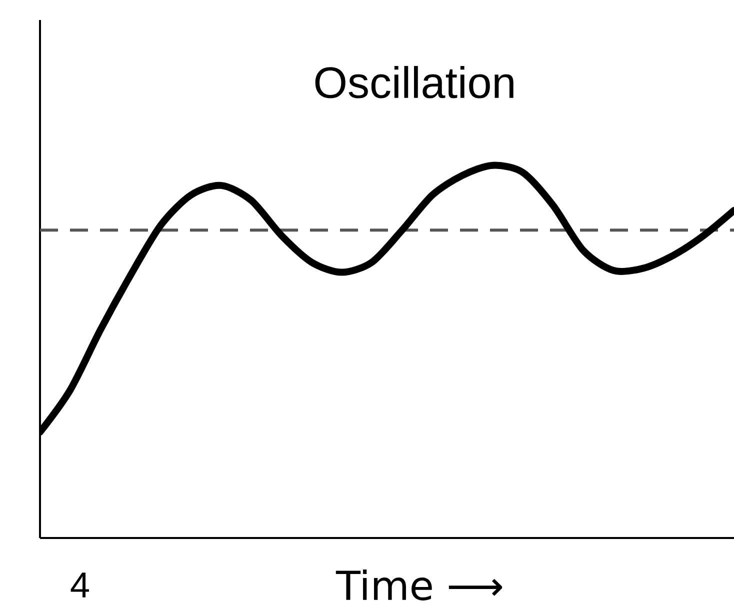 This screenshot has height=613, width=734. What do you see at coordinates (79, 585) in the screenshot?
I see `text: 4` at bounding box center [79, 585].